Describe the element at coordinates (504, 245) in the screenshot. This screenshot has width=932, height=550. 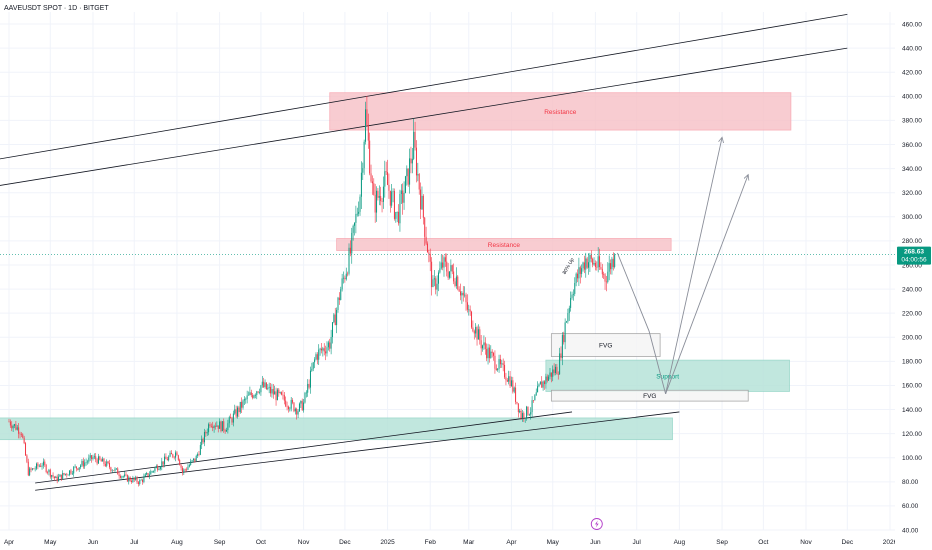
I see `zone-label: Resistance` at that location.